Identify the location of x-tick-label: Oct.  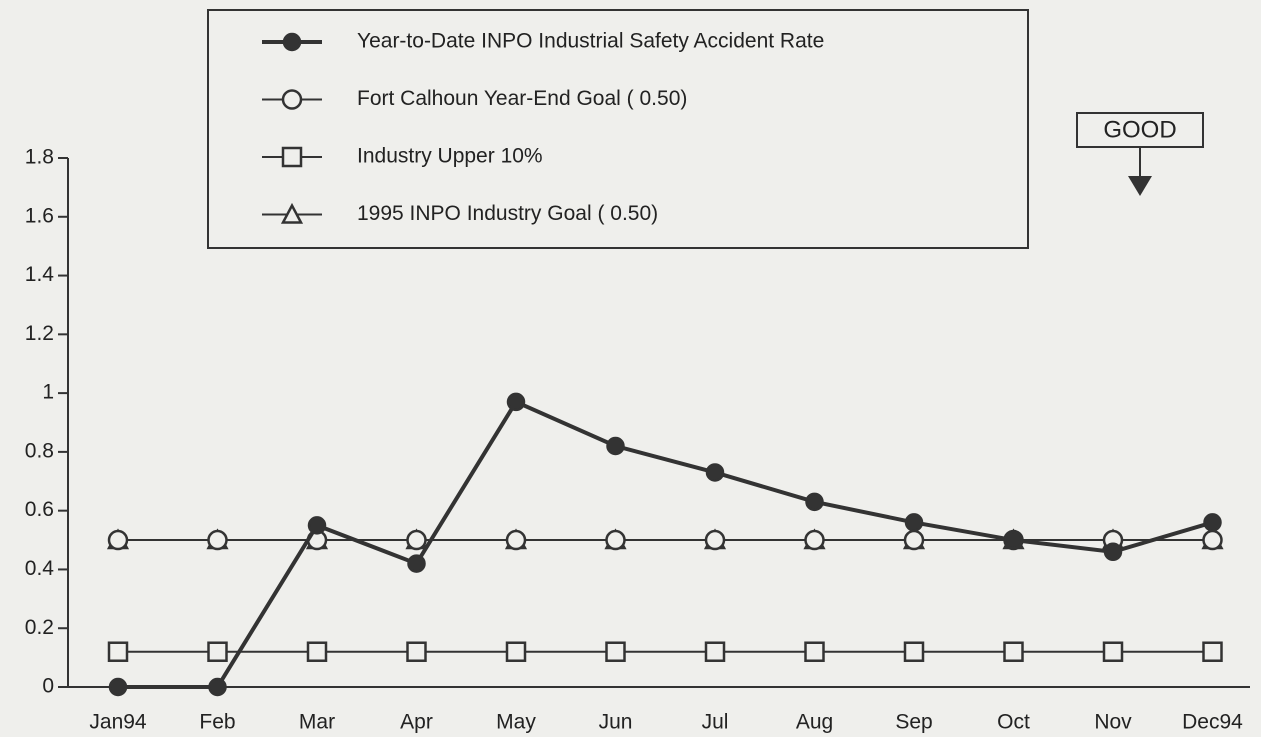
(1013, 722).